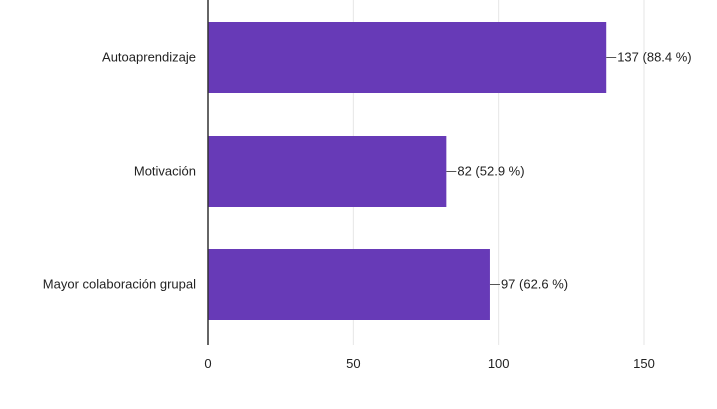  Describe the element at coordinates (149, 57) in the screenshot. I see `category-label-0: Autoaprendizaje` at that location.